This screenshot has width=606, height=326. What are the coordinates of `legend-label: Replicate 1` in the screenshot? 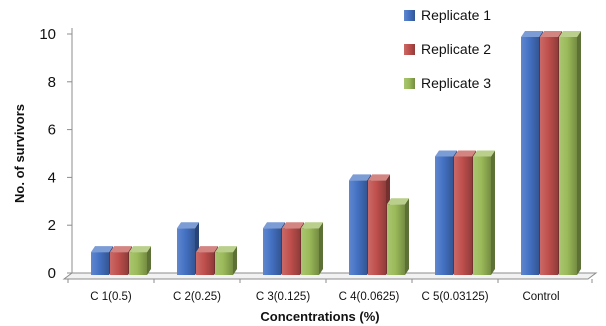 It's located at (456, 15).